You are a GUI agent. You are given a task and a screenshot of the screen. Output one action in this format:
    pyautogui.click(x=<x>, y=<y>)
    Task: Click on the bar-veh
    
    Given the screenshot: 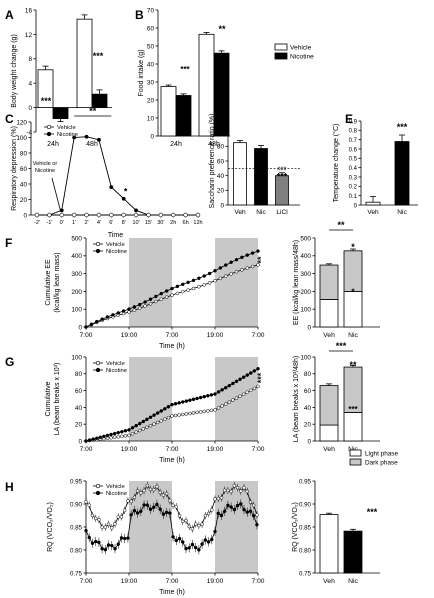 What is the action you would take?
    pyautogui.click(x=240, y=174)
    